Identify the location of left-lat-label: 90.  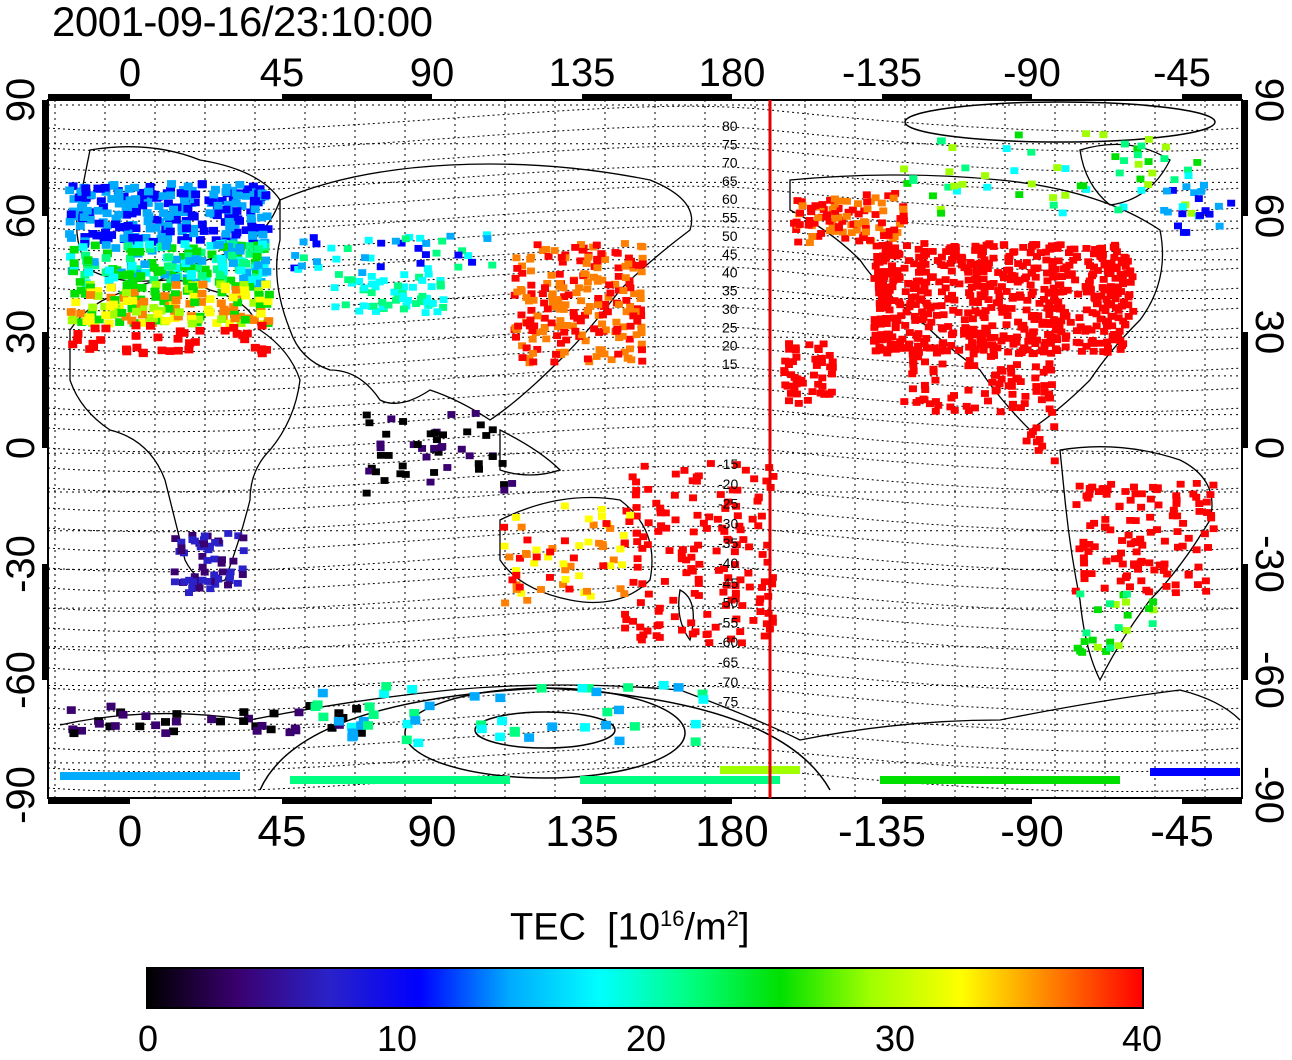
(21, 100).